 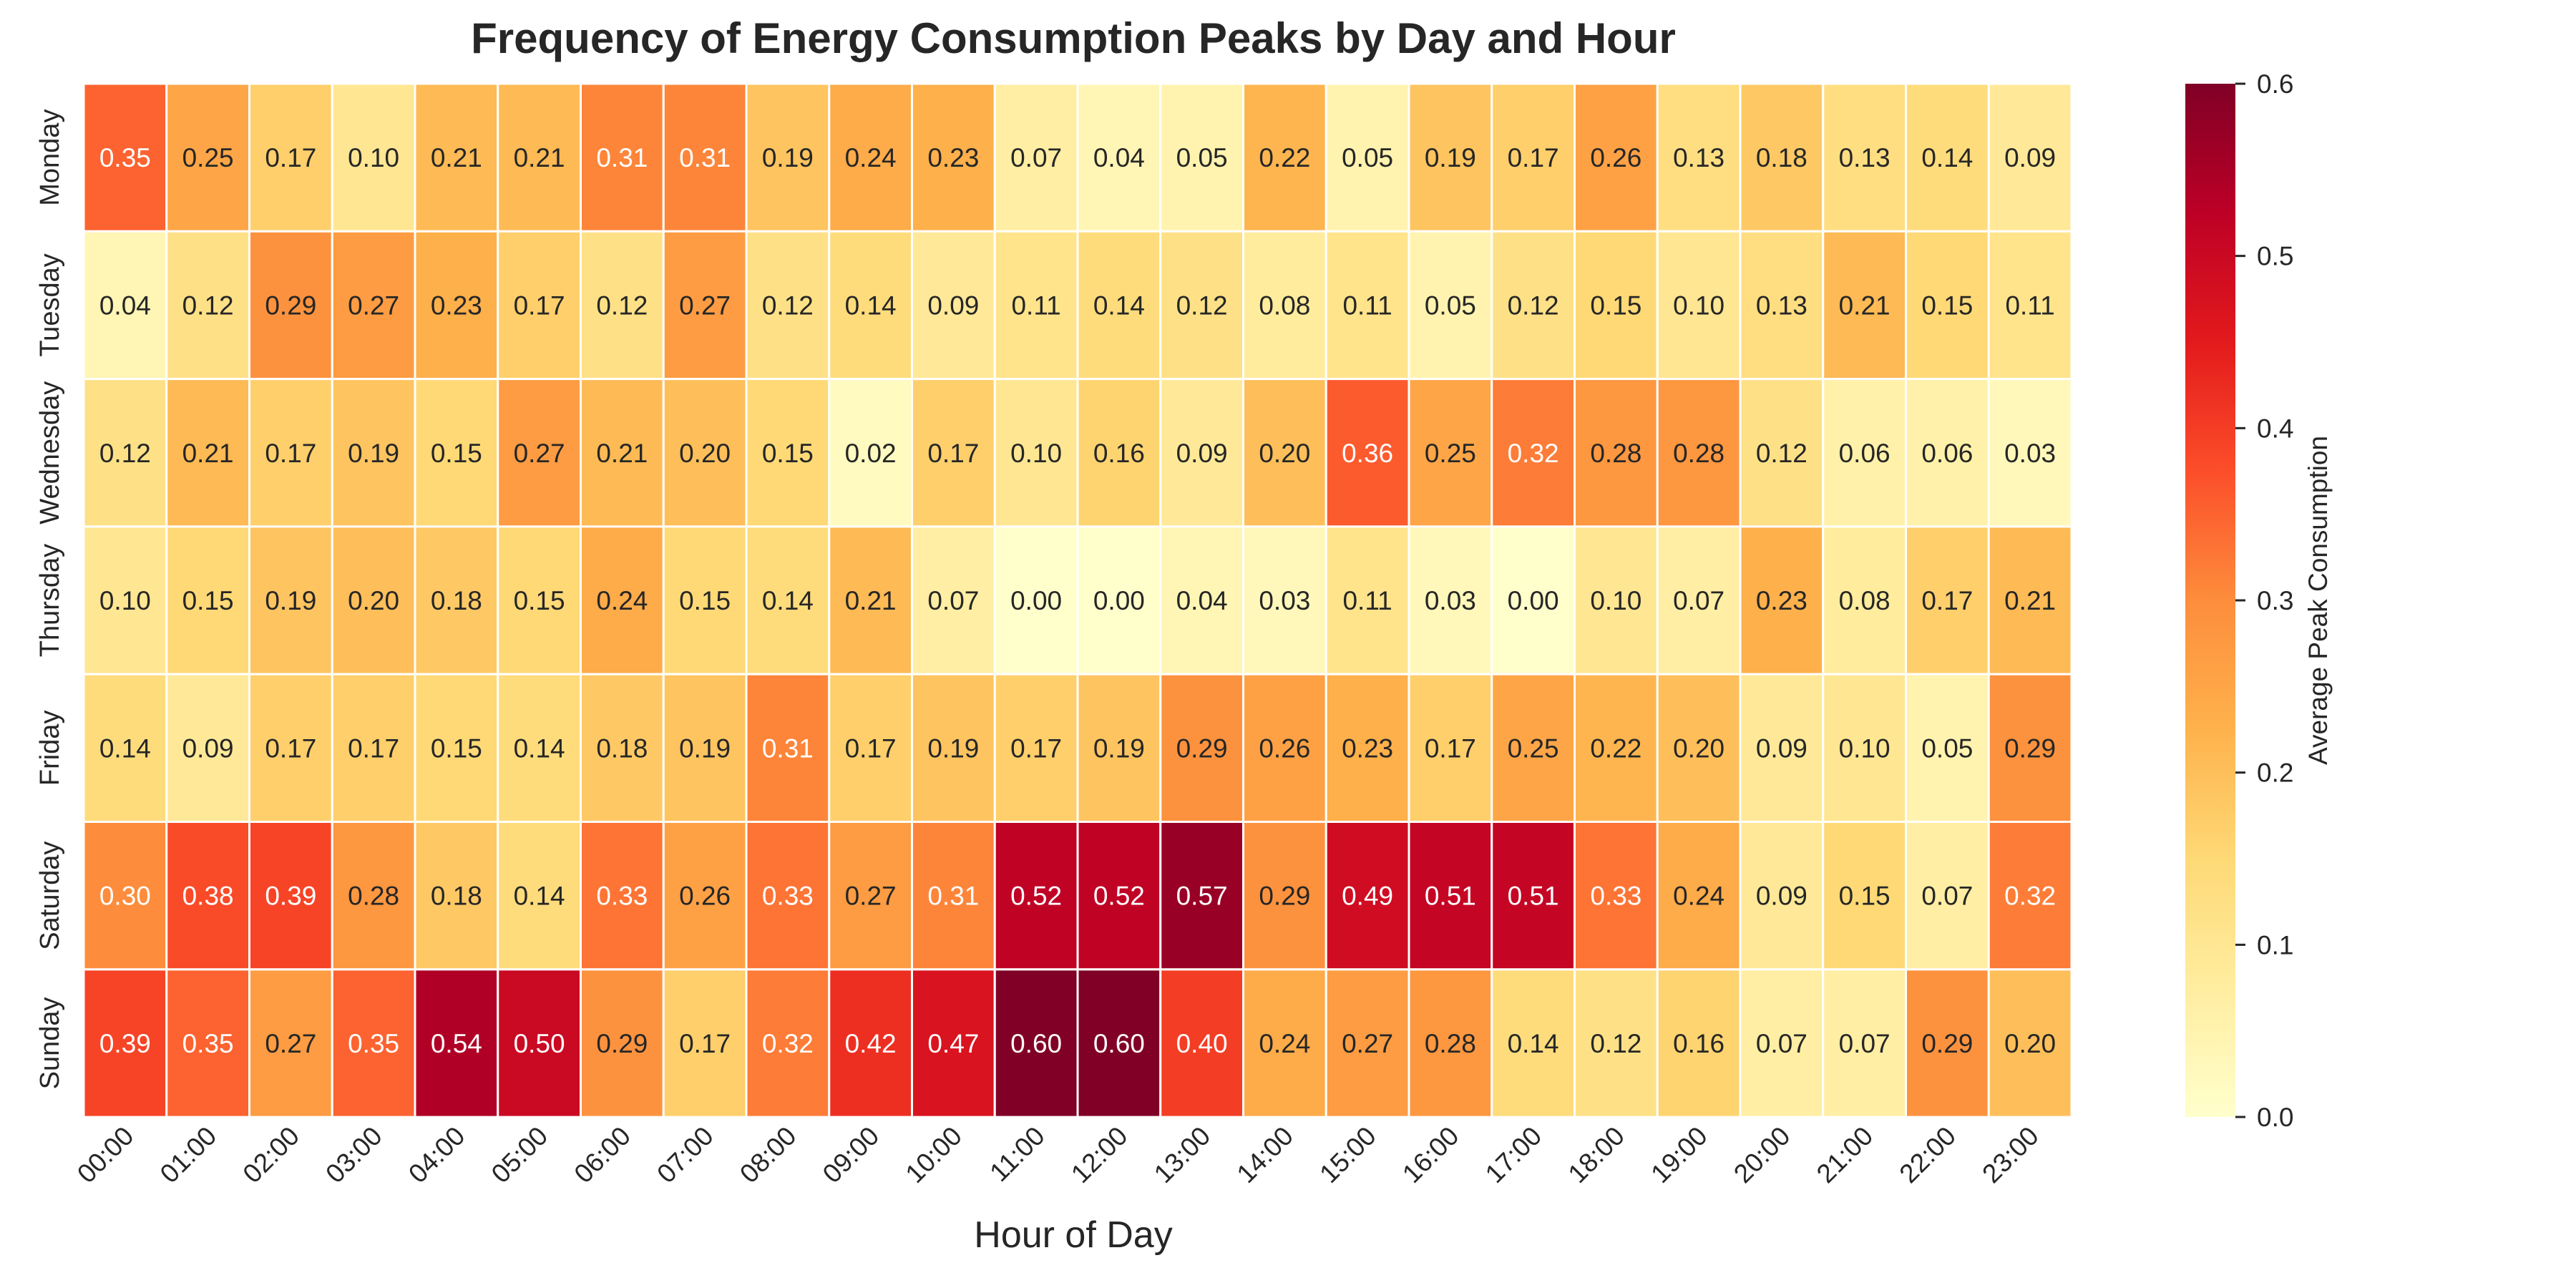 I want to click on cell-value-label: 0.28, so click(x=1698, y=453).